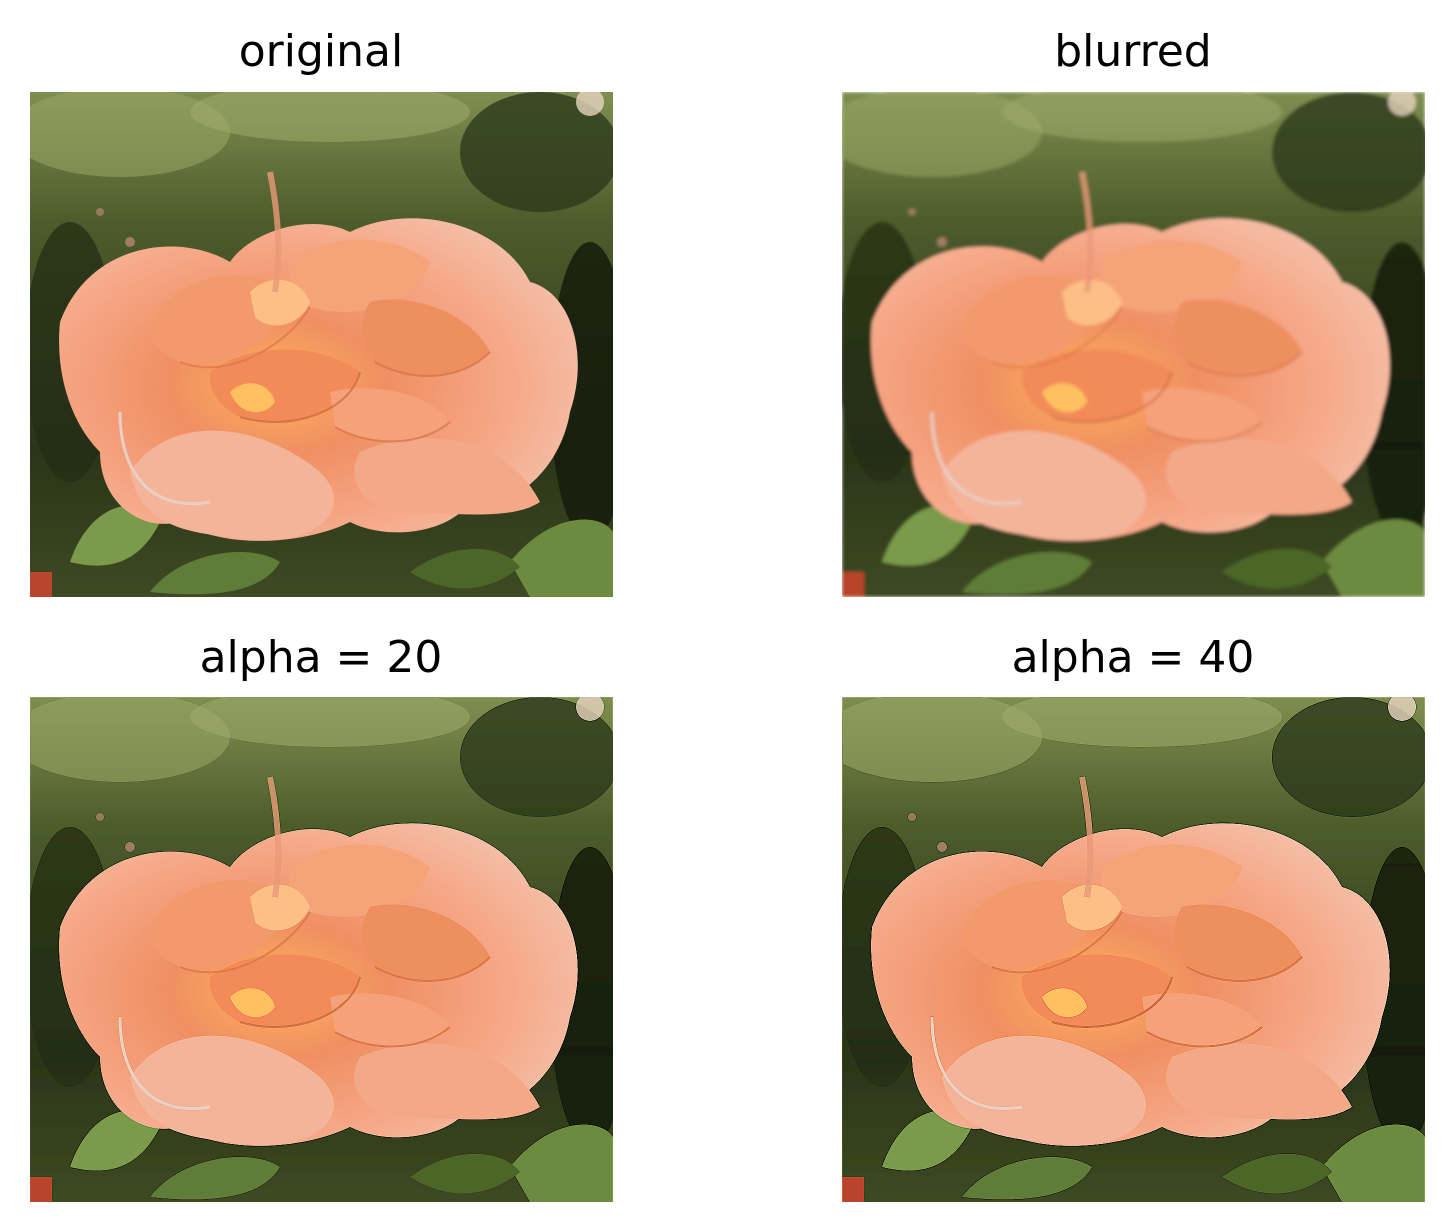 The height and width of the screenshot is (1231, 1454). Describe the element at coordinates (321, 51) in the screenshot. I see `panel-title-original: original` at that location.